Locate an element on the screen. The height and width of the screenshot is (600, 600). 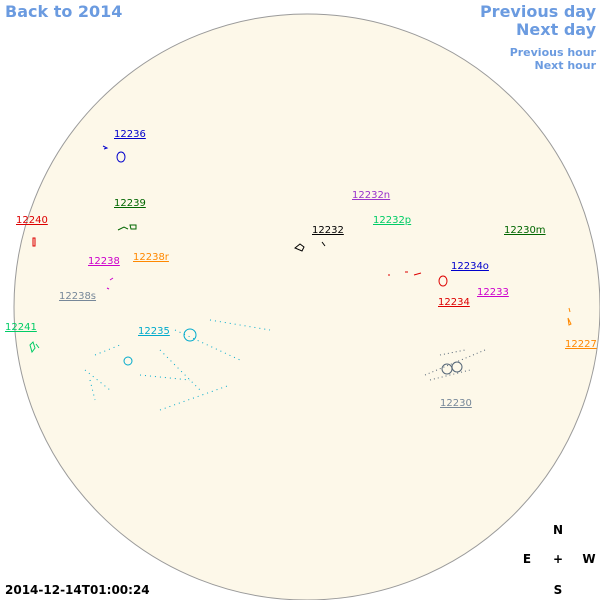
region-label: 12235 is located at coordinates (154, 331).